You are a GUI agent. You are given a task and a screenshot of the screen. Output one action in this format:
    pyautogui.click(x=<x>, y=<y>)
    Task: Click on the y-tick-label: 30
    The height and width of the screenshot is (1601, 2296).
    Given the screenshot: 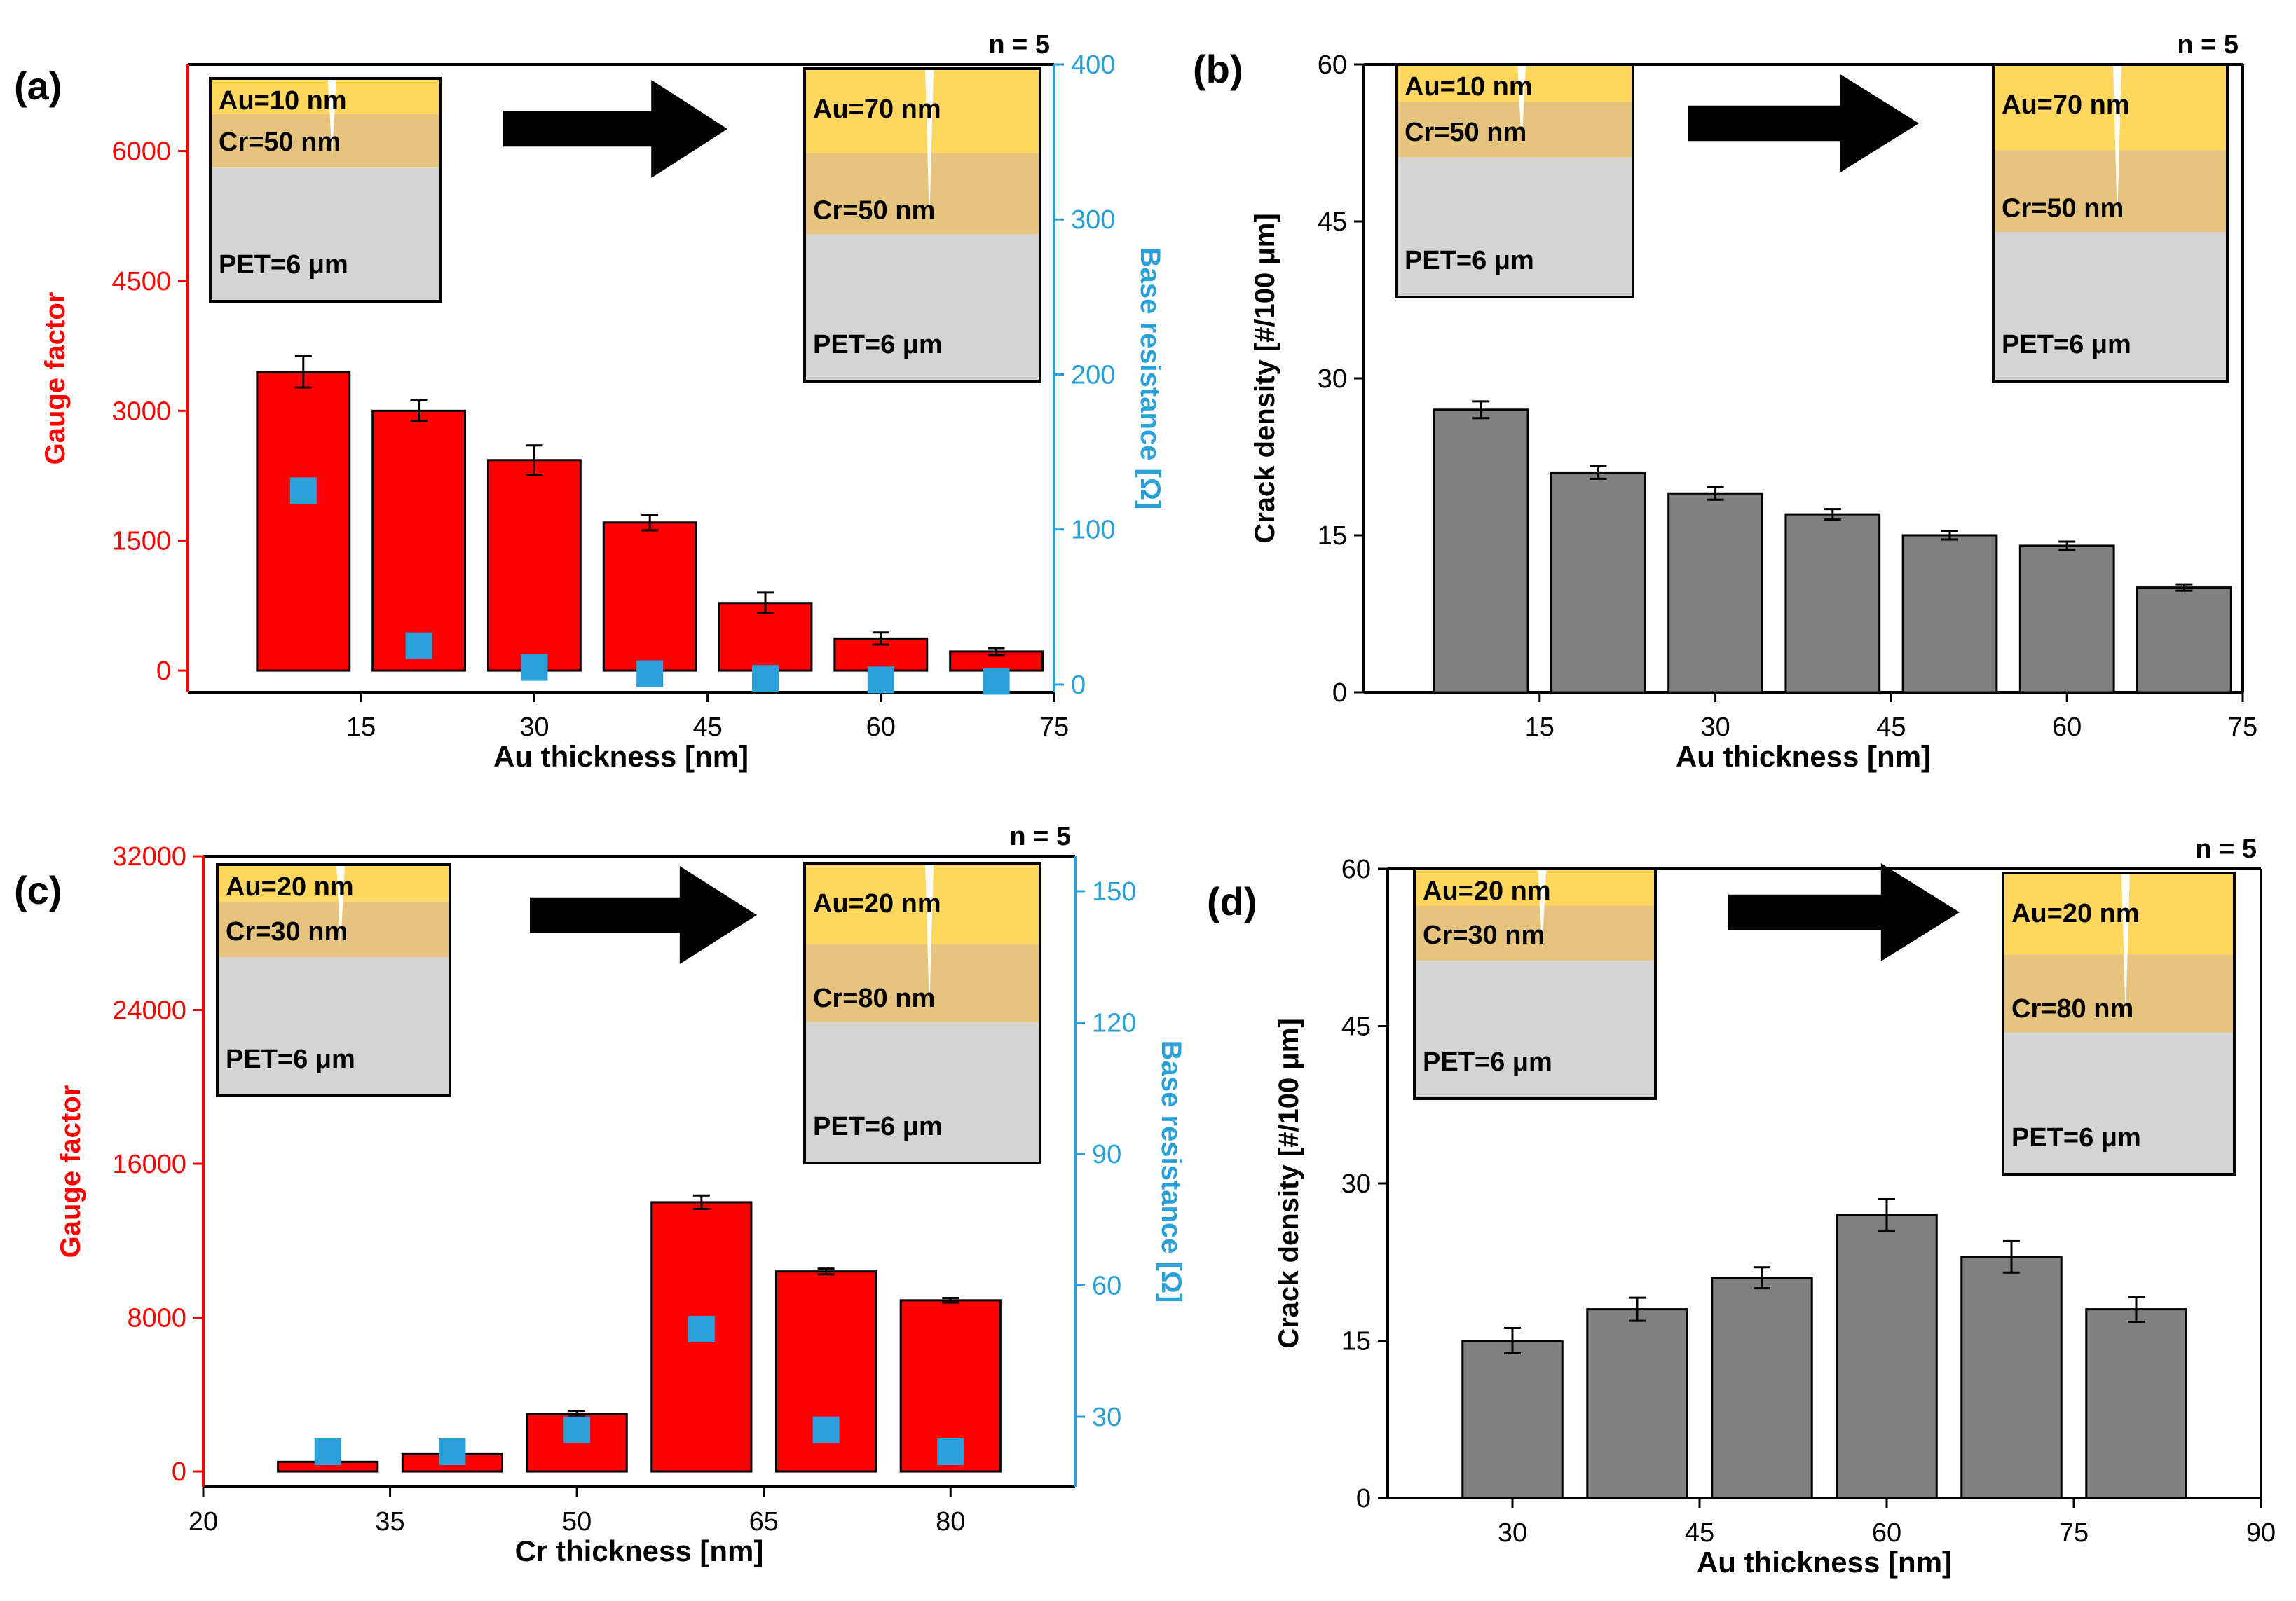 What is the action you would take?
    pyautogui.click(x=1332, y=379)
    